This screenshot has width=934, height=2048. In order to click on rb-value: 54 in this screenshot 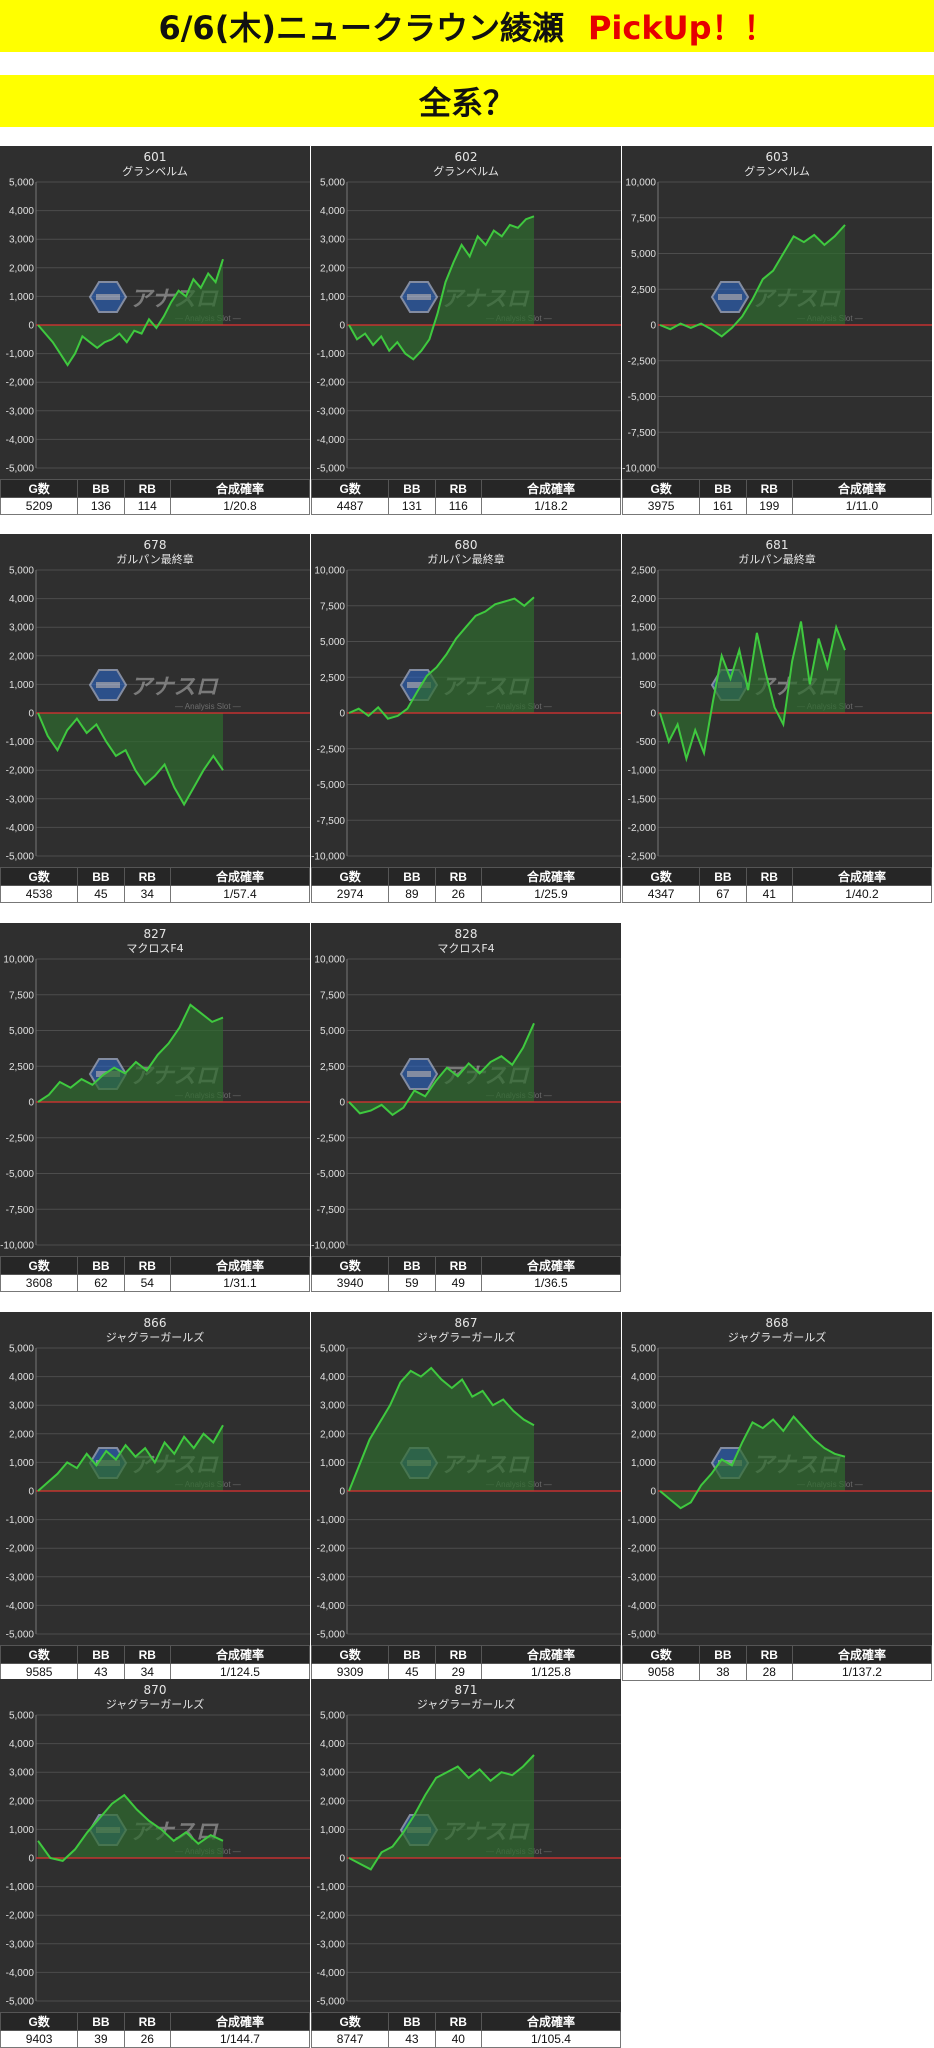, I will do `click(147, 1283)`.